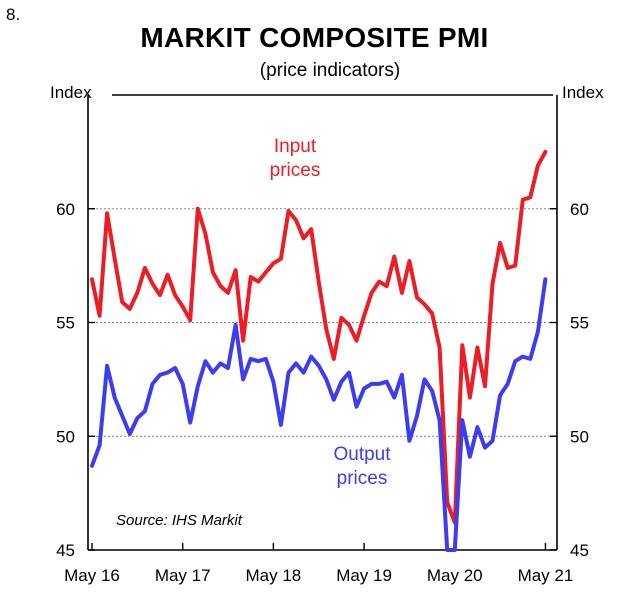  I want to click on source-note: Source: IHS Markit, so click(179, 520).